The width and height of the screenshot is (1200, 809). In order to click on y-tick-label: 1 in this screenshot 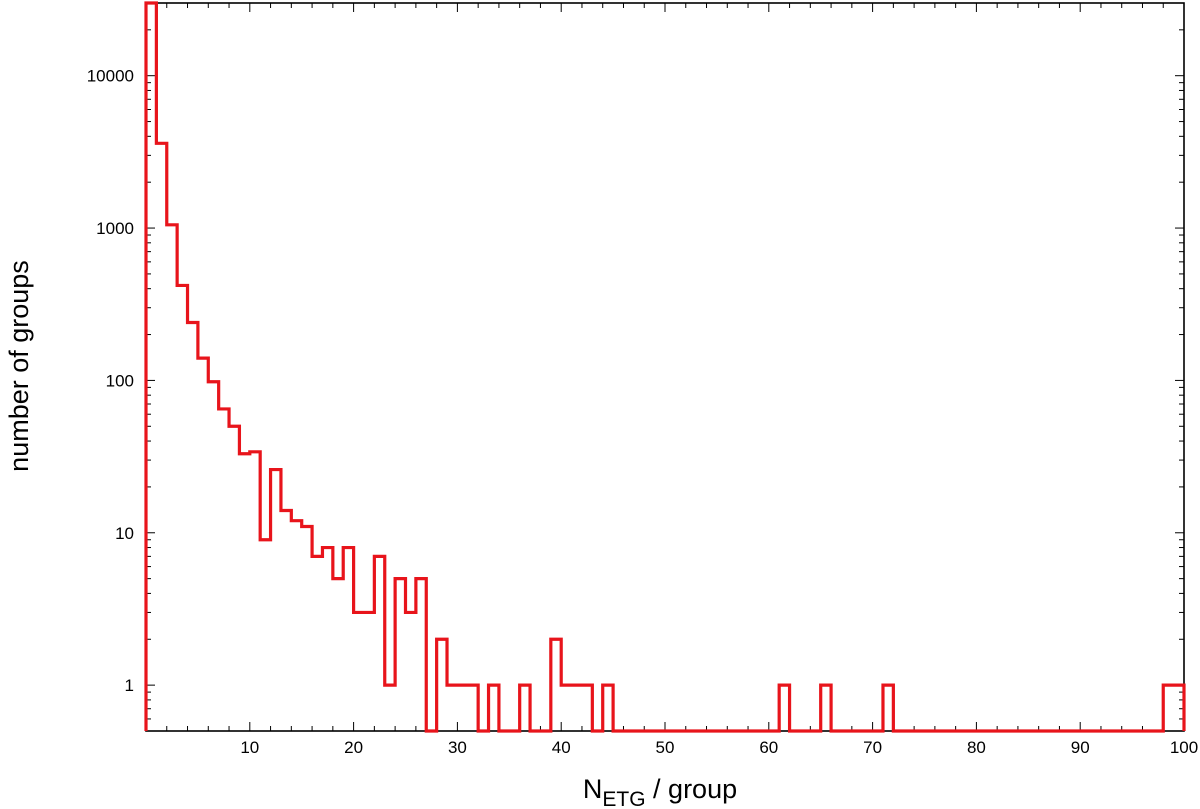, I will do `click(129, 685)`.